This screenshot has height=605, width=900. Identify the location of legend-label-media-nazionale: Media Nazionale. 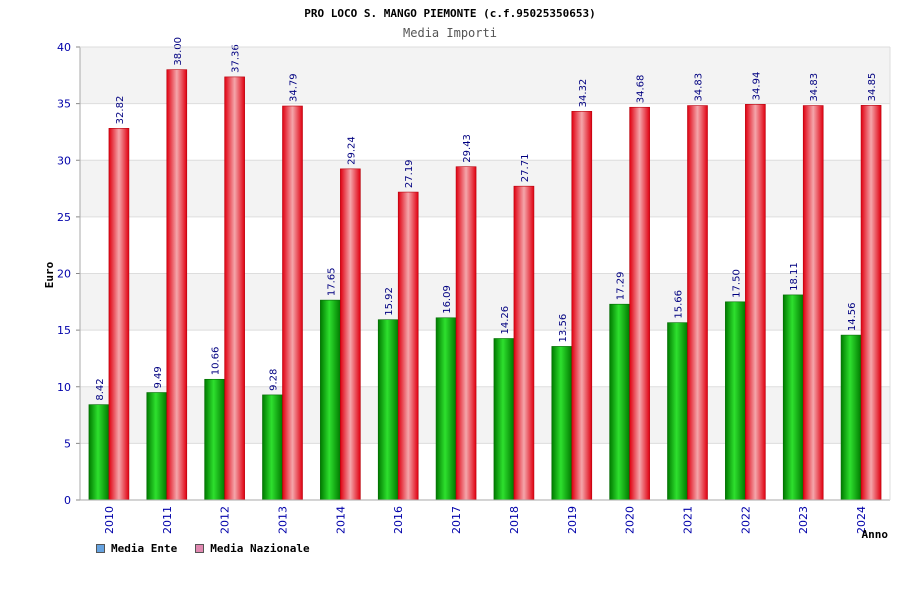
(260, 548).